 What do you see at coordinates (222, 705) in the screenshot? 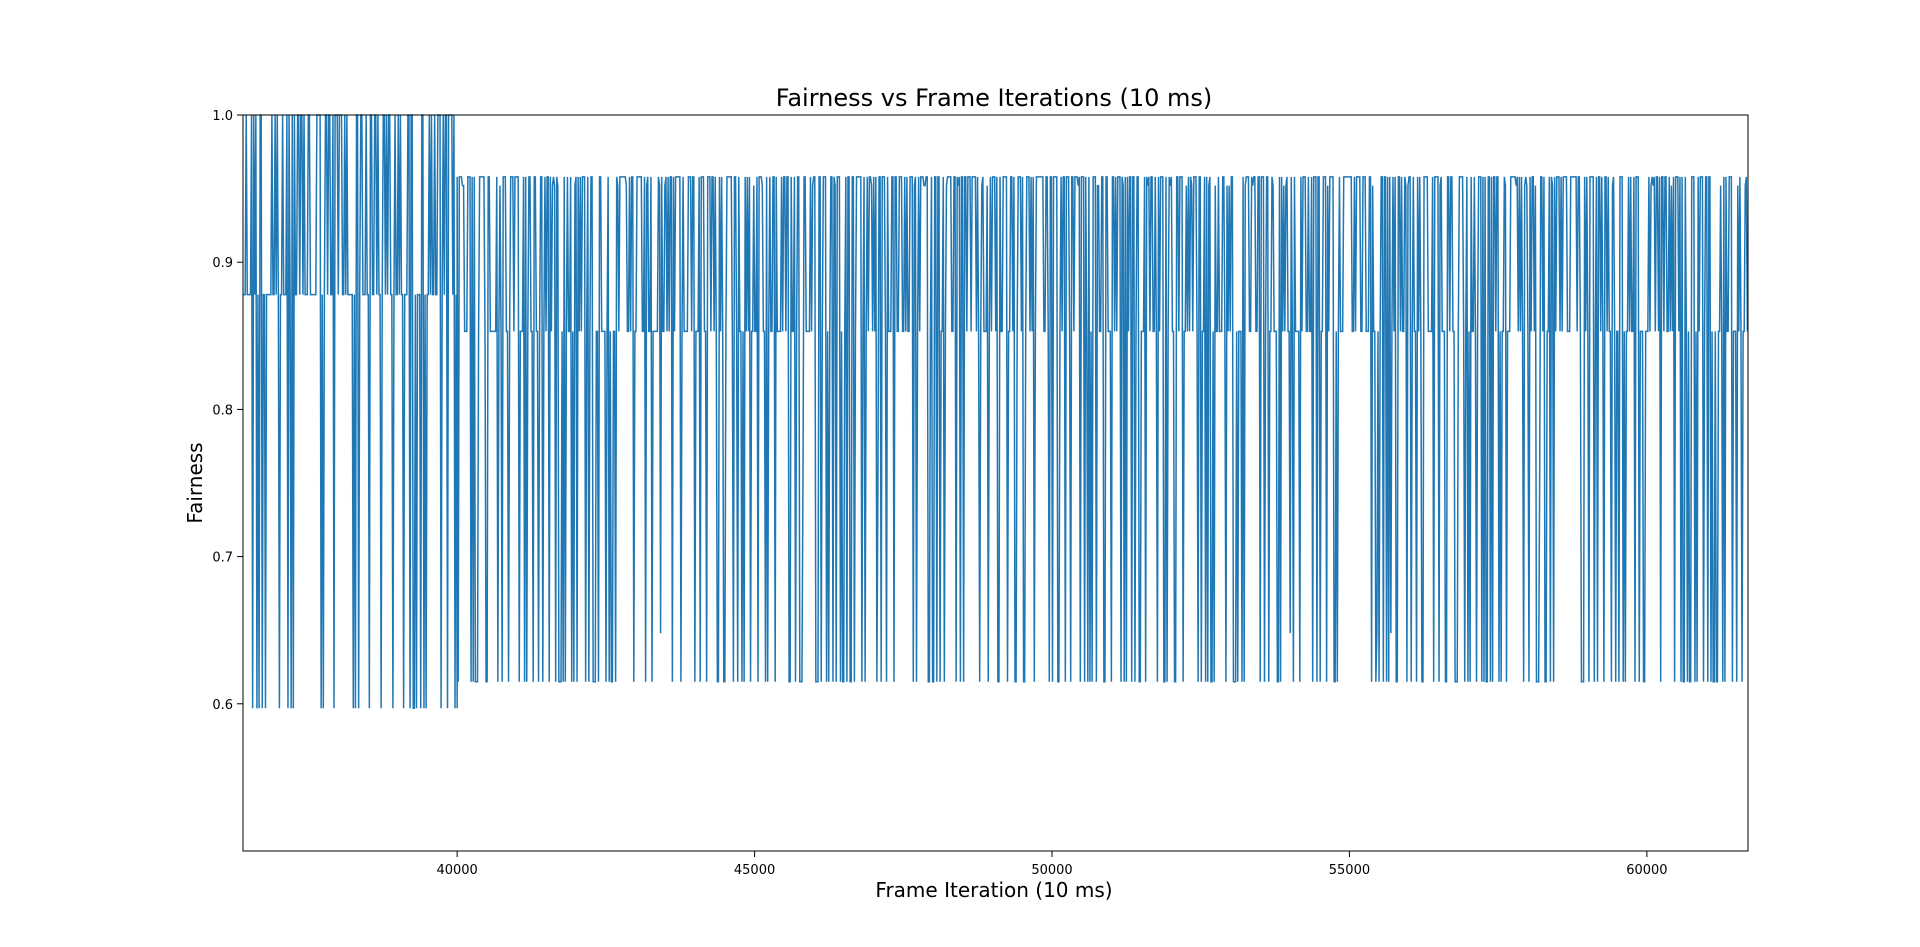
I see `y-tick-label: 0.6` at bounding box center [222, 705].